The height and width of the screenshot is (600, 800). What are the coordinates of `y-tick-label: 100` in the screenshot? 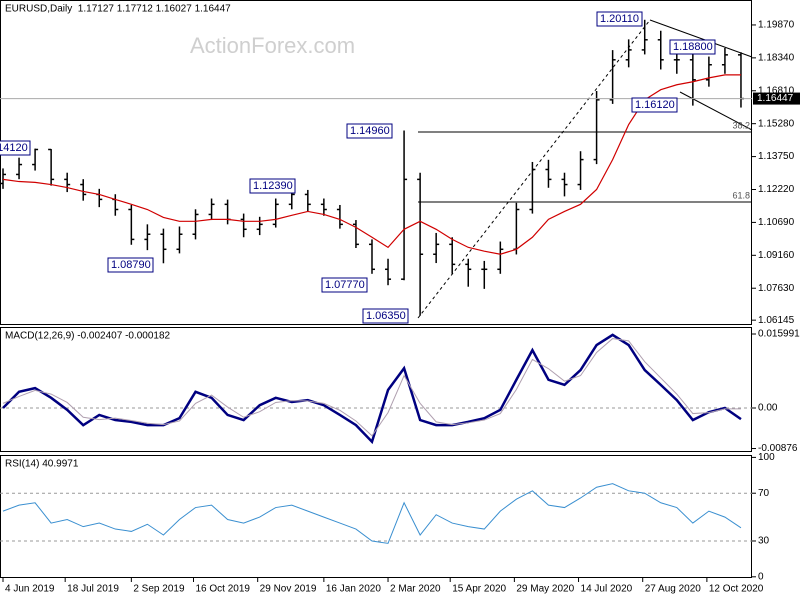 It's located at (766, 457).